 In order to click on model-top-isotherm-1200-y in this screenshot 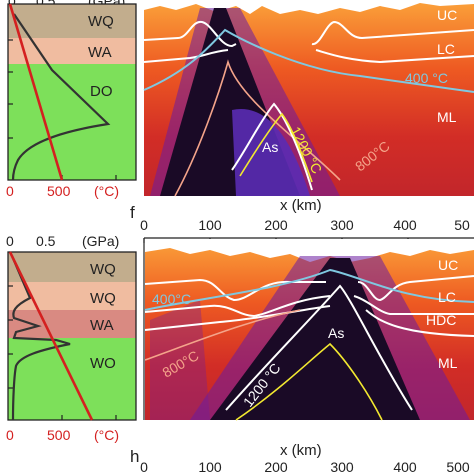, I will do `click(276, 147)`.